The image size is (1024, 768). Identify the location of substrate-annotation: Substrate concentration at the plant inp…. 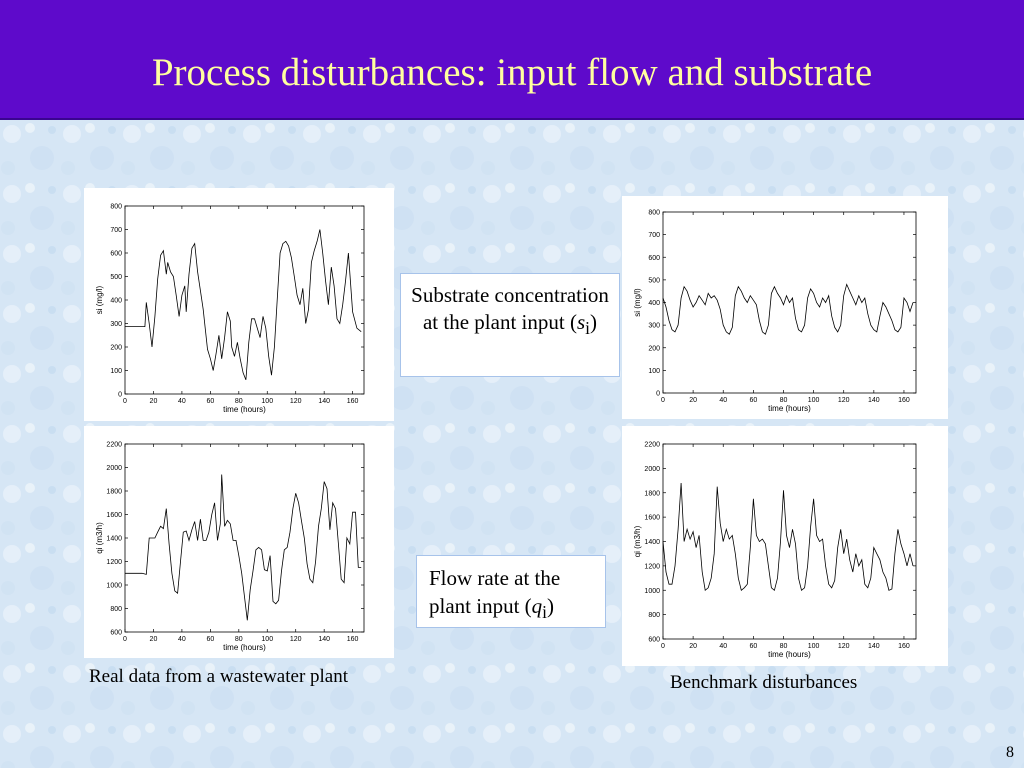
(510, 325).